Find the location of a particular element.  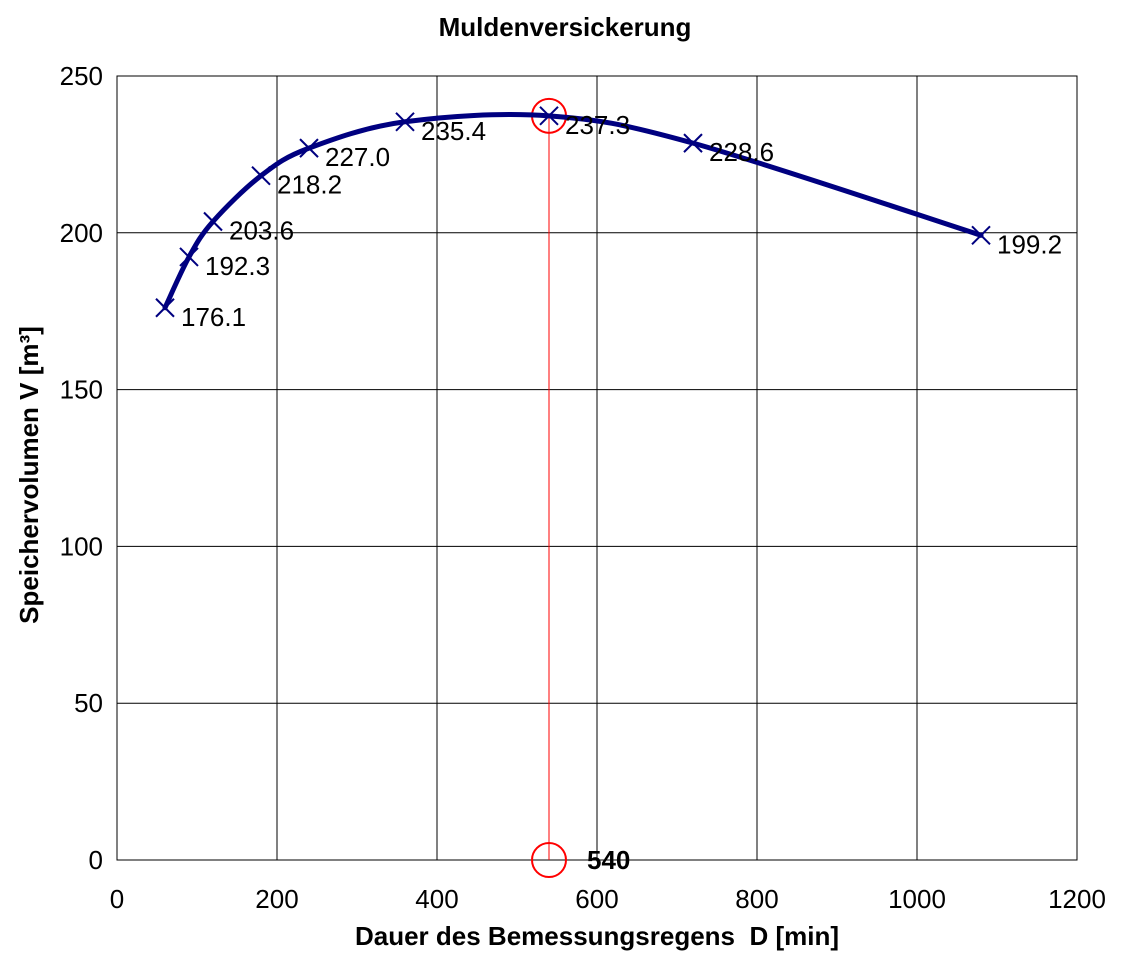

y-tick-labels: 0 50 100 150 200 250 is located at coordinates (81, 468).